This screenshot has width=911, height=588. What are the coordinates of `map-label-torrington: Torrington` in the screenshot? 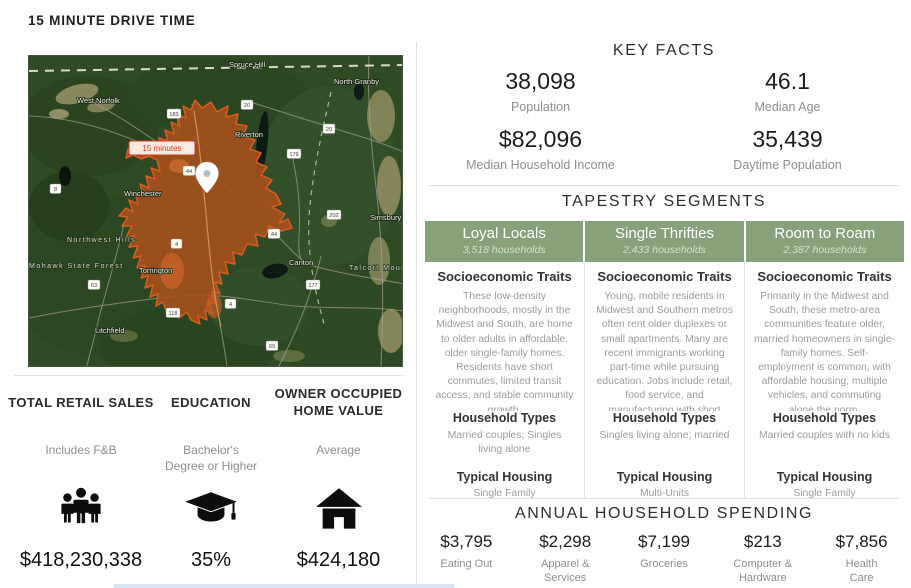 It's located at (155, 270).